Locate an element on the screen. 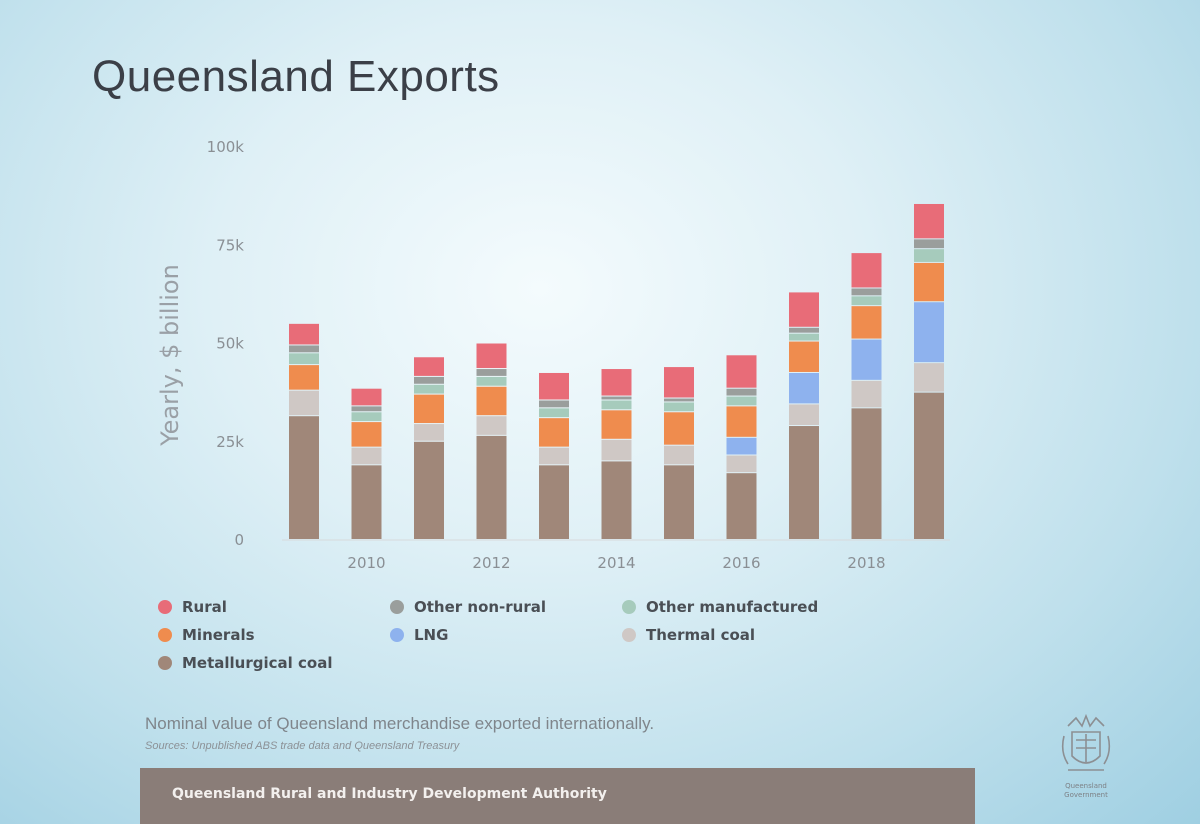 This screenshot has height=824, width=1200. legend-item-lng: LNG is located at coordinates (419, 635).